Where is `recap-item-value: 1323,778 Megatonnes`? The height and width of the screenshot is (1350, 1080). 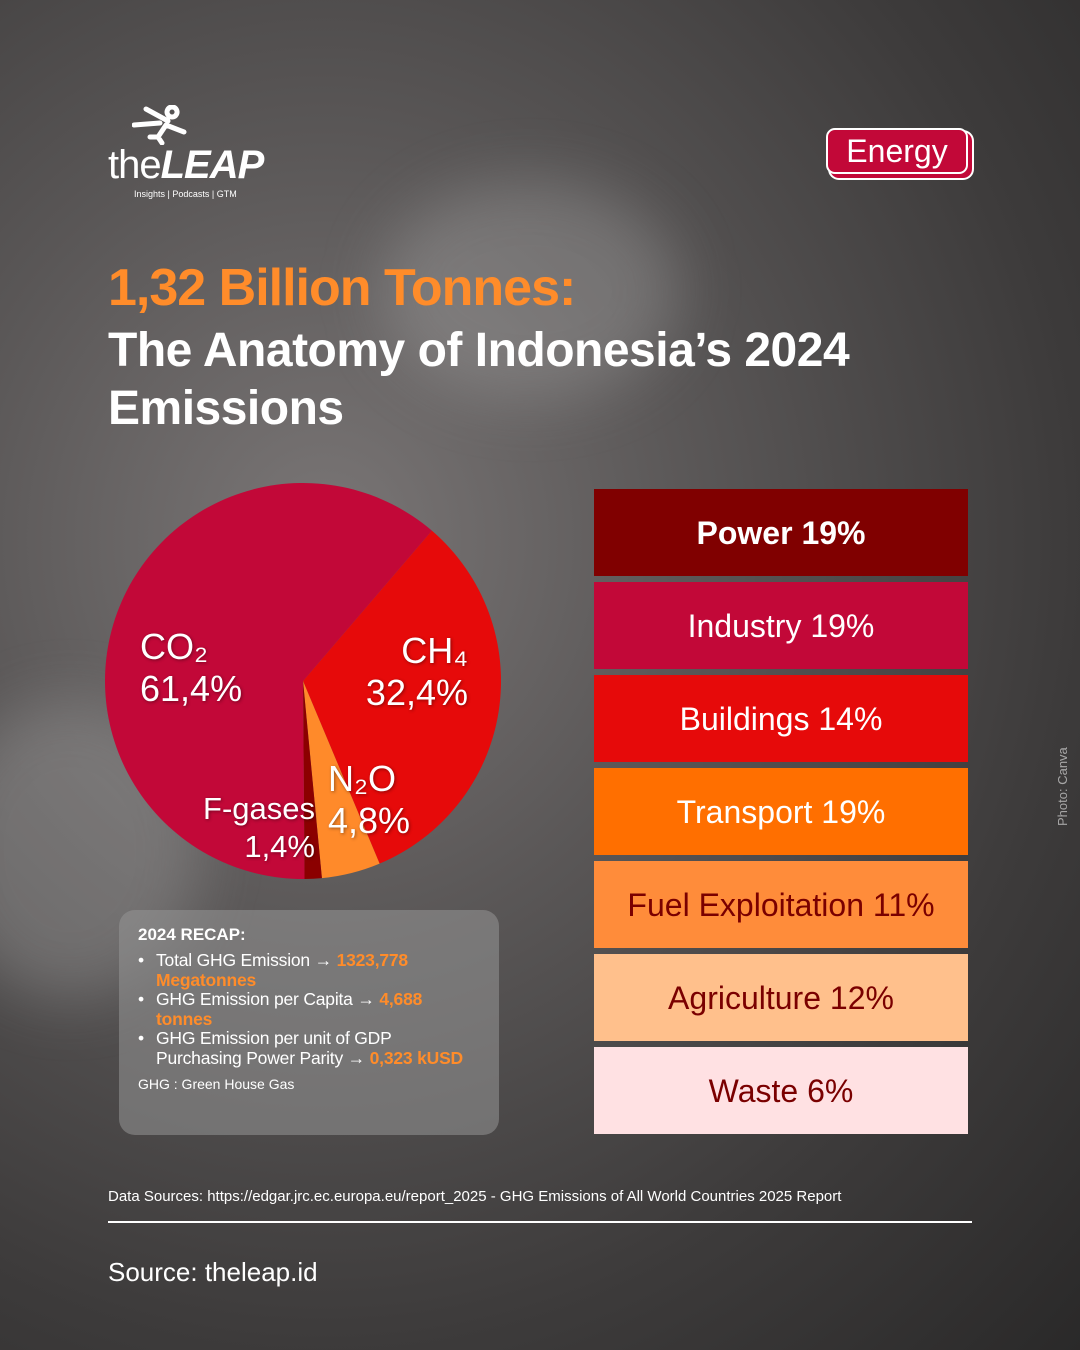
recap-item-value: 1323,778 Megatonnes is located at coordinates (282, 970).